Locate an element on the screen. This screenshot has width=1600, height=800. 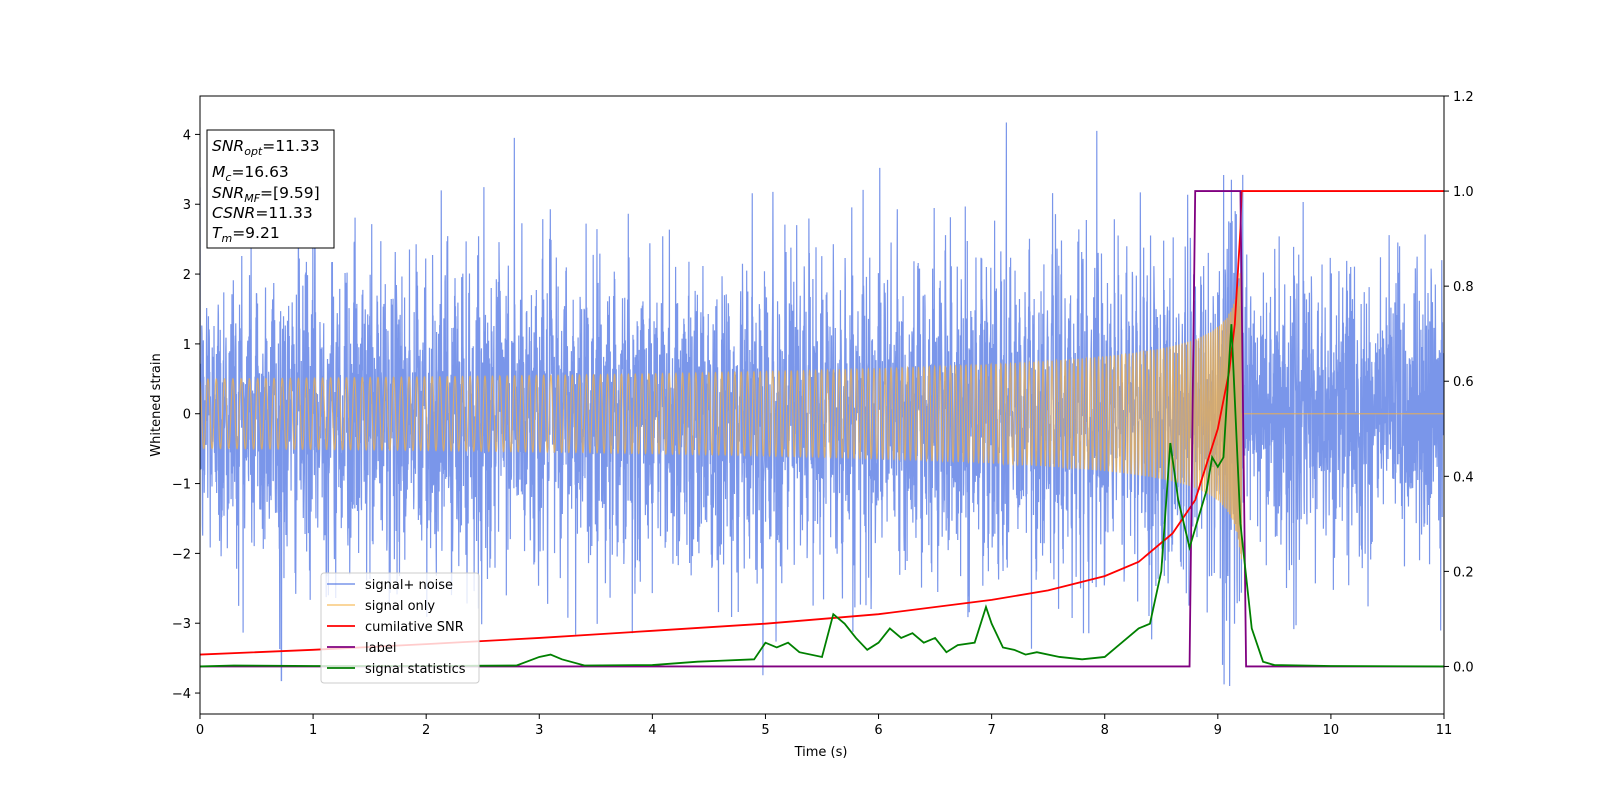
y-tick-label: −3 is located at coordinates (181, 624).